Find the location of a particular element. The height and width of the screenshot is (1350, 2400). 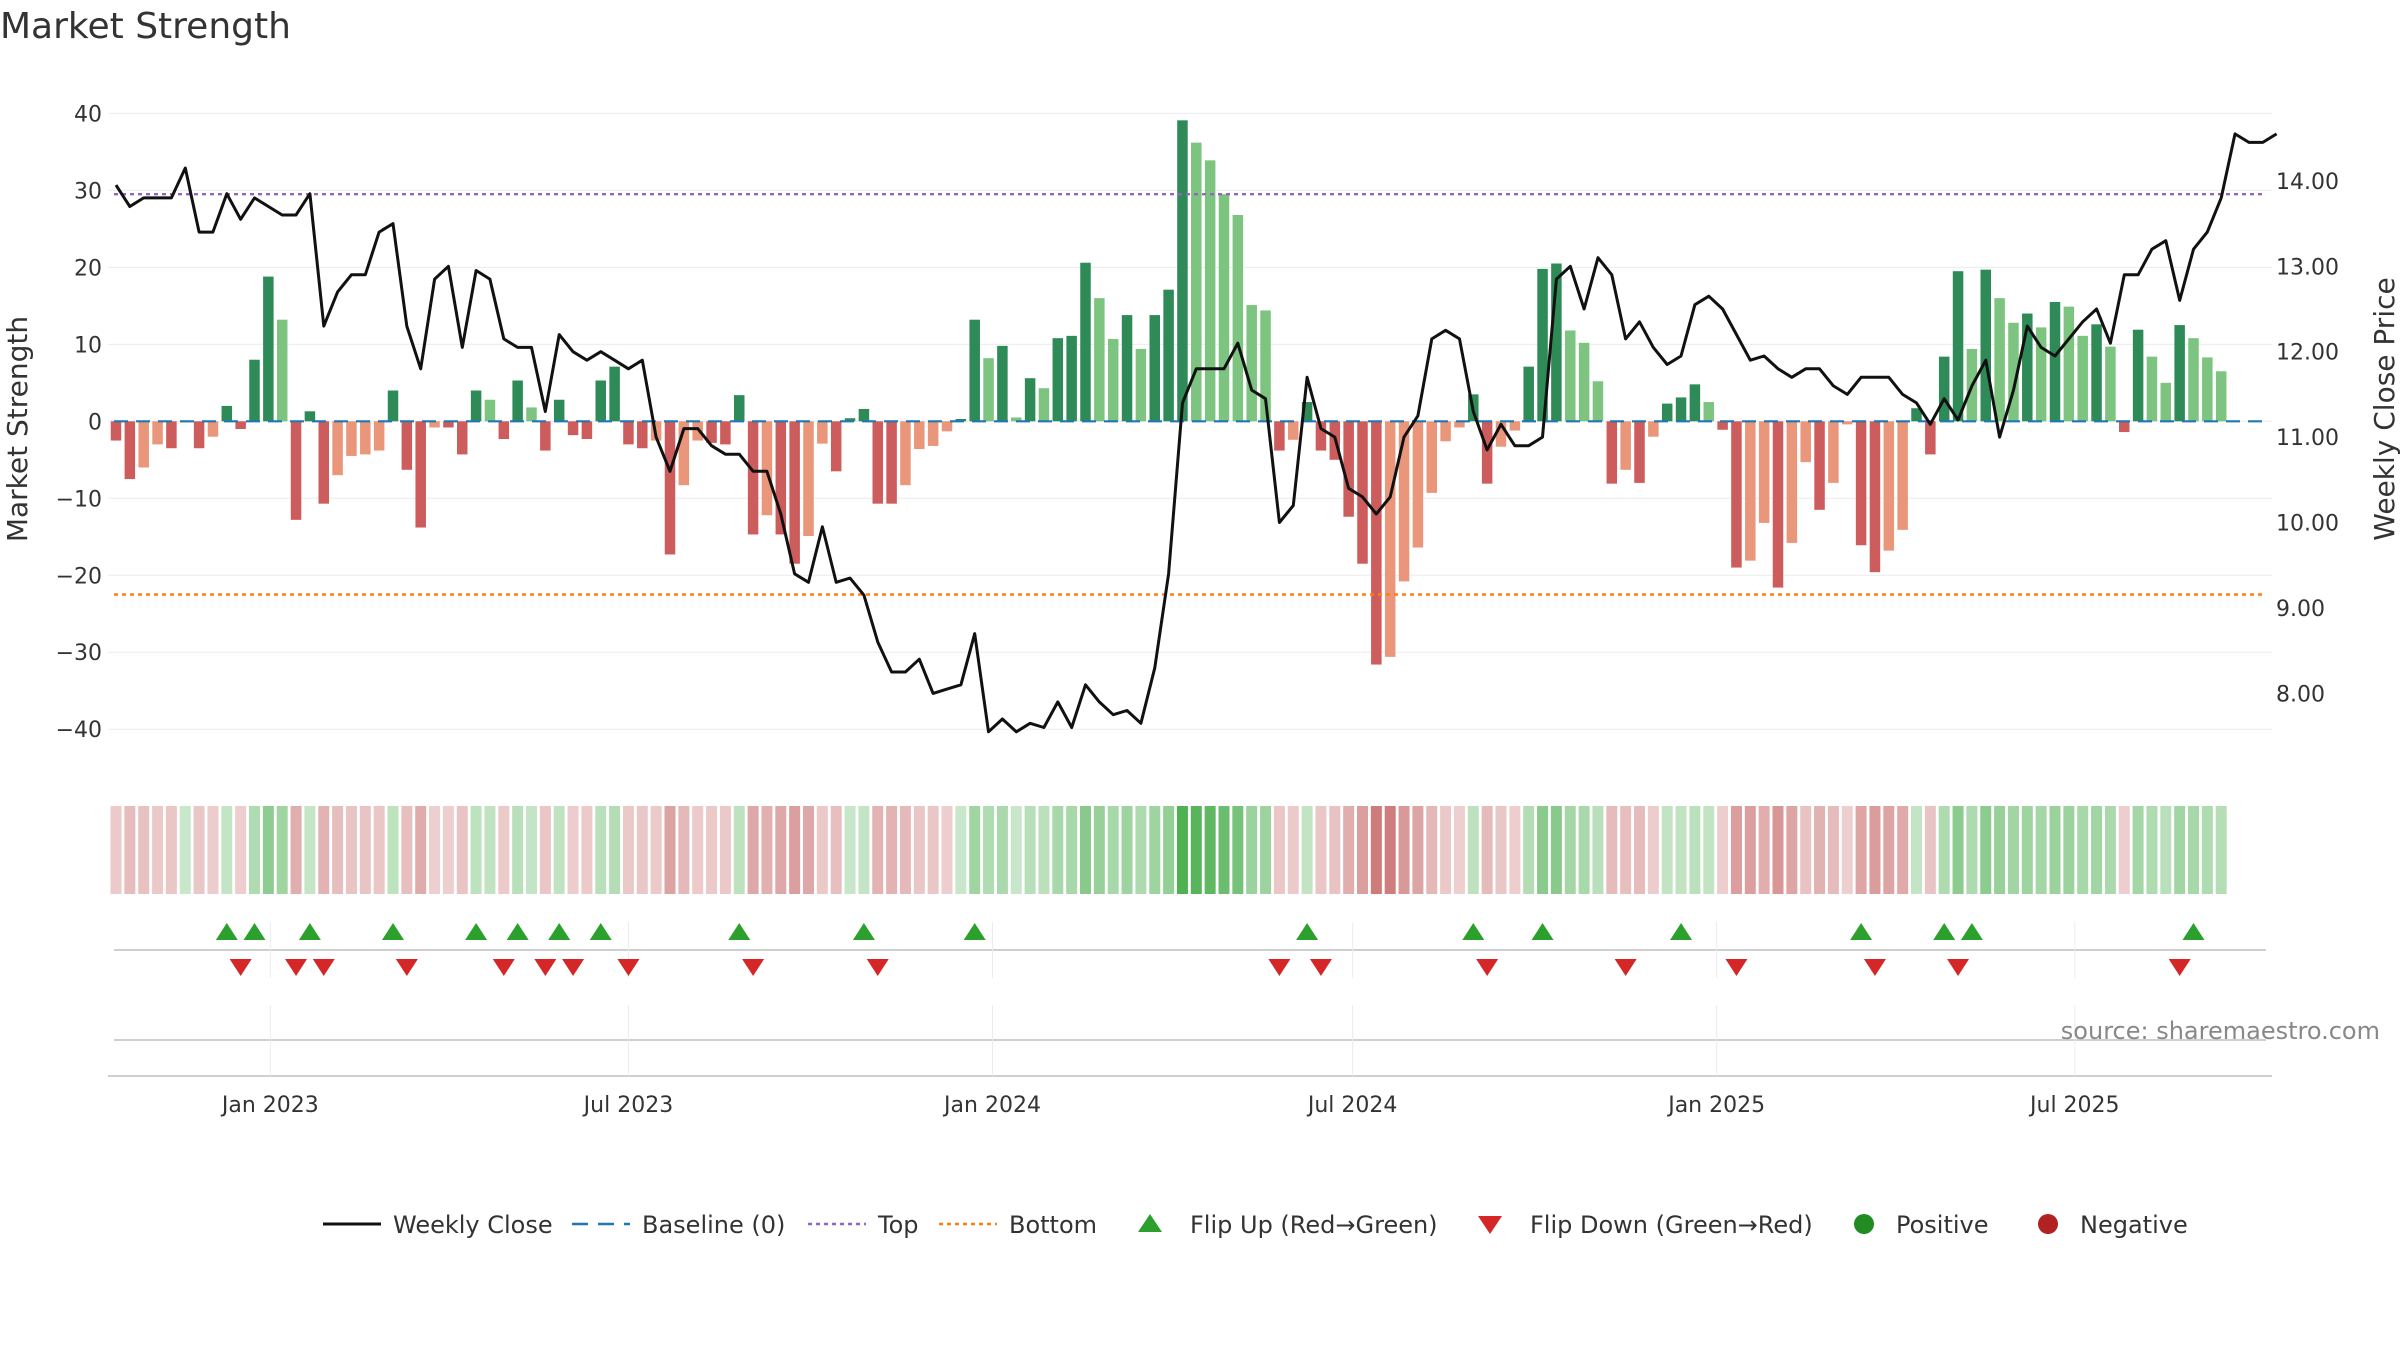

x-tick-label: Jul 2023 is located at coordinates (628, 1105).